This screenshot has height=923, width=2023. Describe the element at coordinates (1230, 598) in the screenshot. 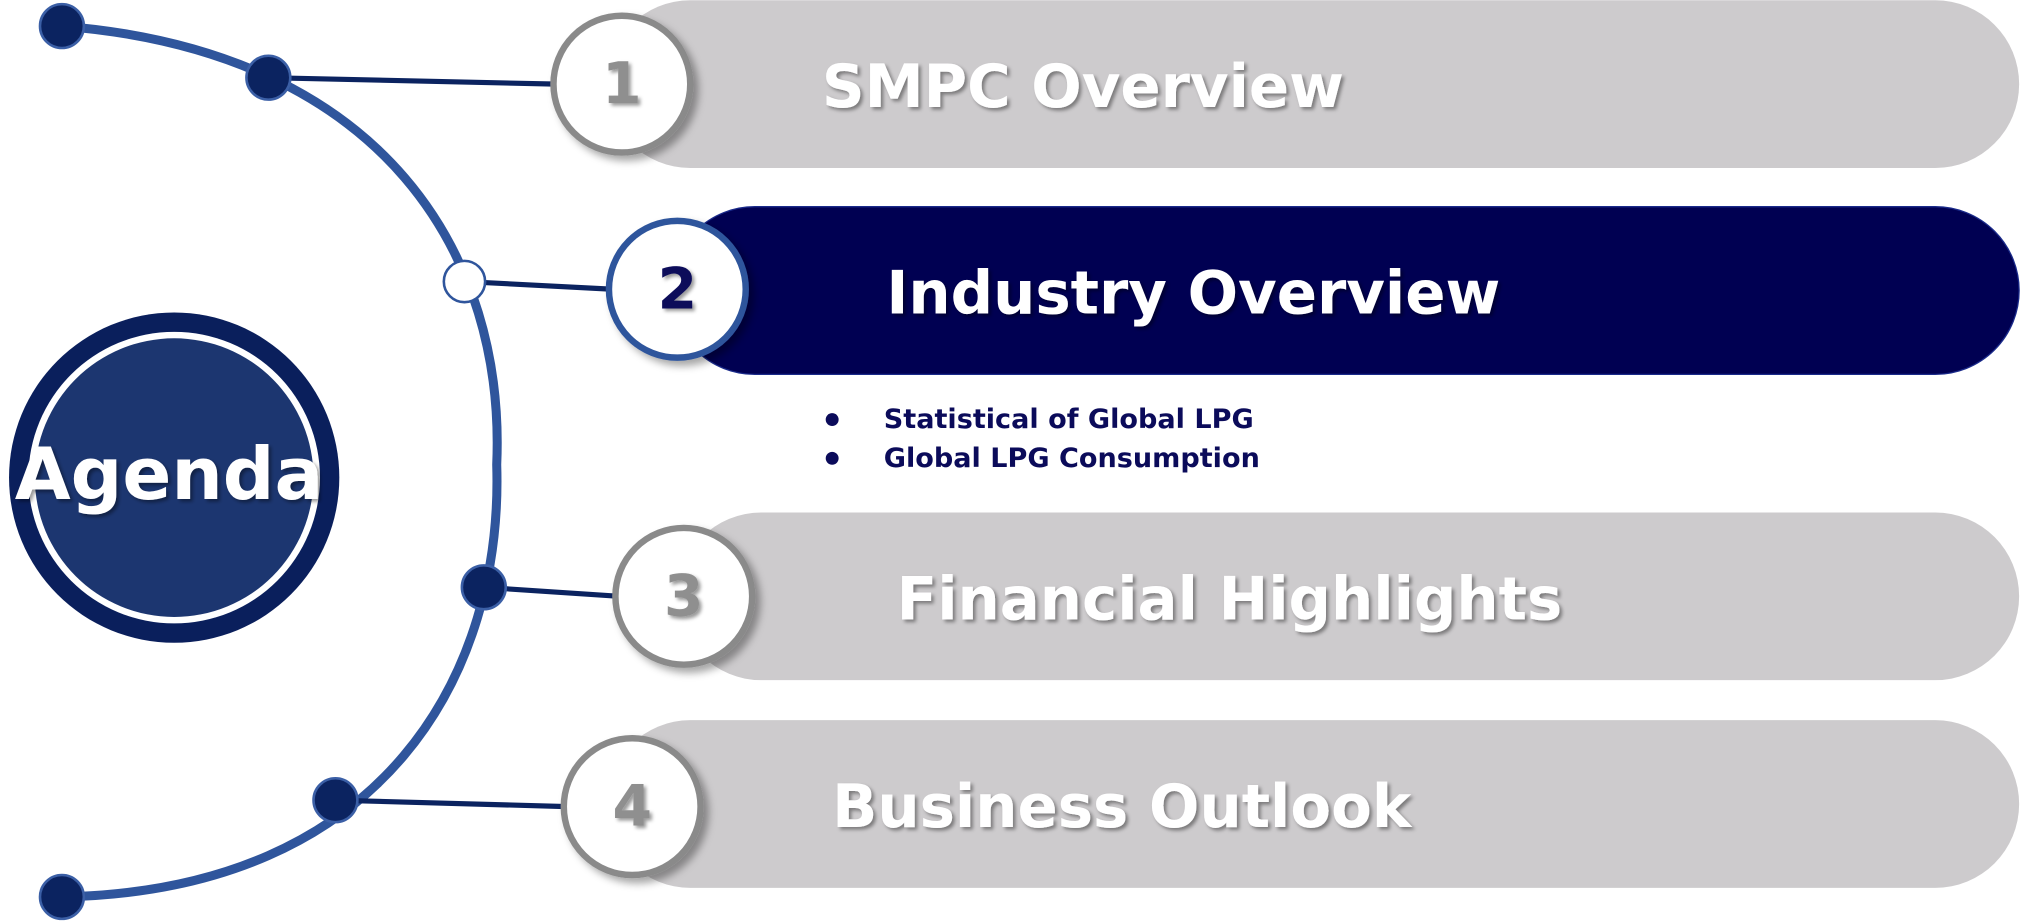

I see `item-label: Financial Highlights` at that location.